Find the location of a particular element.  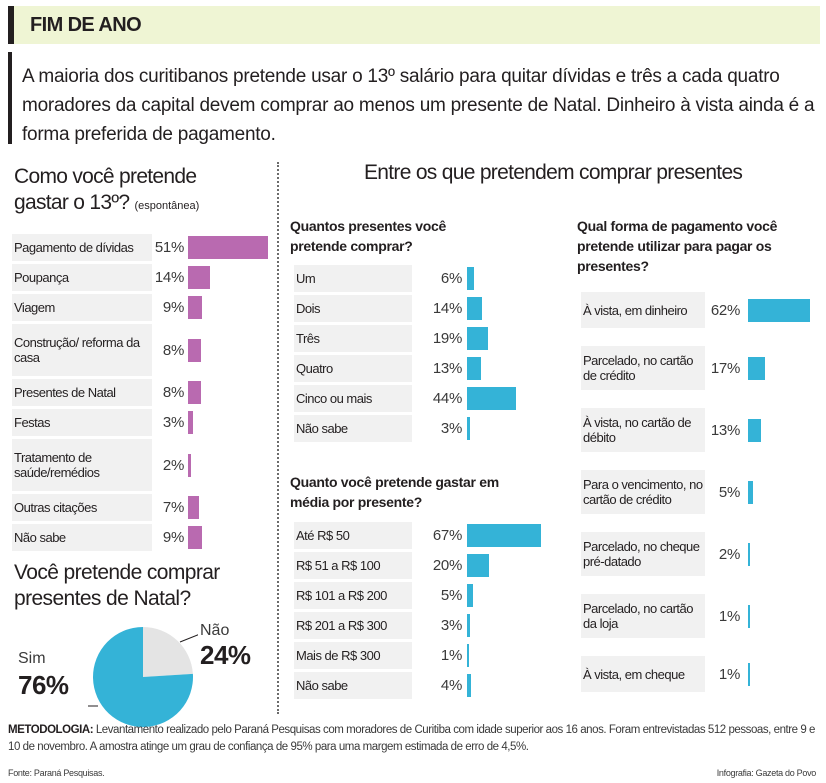

pie-leader-nao is located at coordinates (188, 638).